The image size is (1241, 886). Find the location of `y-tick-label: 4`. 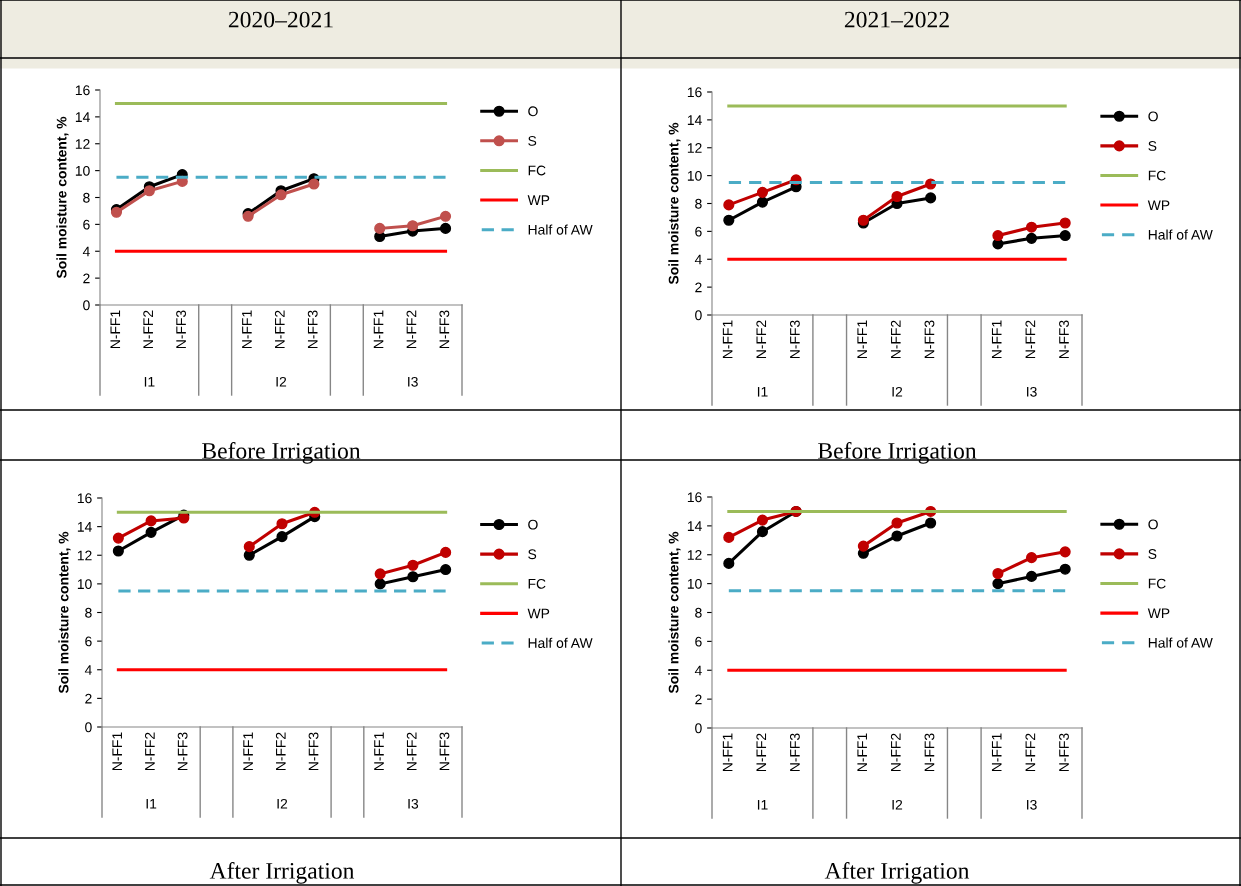

y-tick-label: 4 is located at coordinates (88, 670).